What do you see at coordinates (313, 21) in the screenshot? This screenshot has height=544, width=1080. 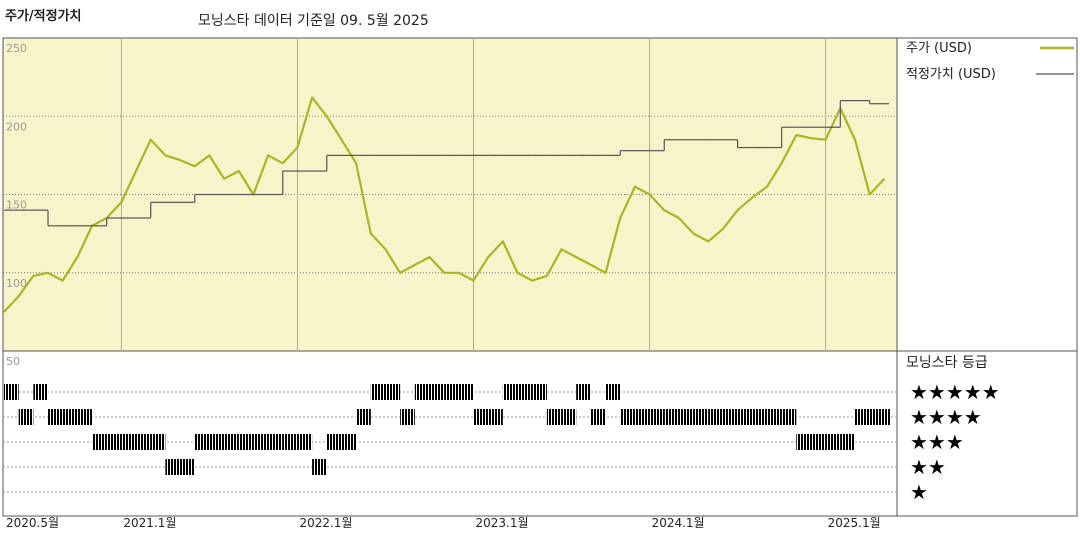 I see `chart-subtitle: 모닝스타 데이터 기준일 09. 5월 2025` at bounding box center [313, 21].